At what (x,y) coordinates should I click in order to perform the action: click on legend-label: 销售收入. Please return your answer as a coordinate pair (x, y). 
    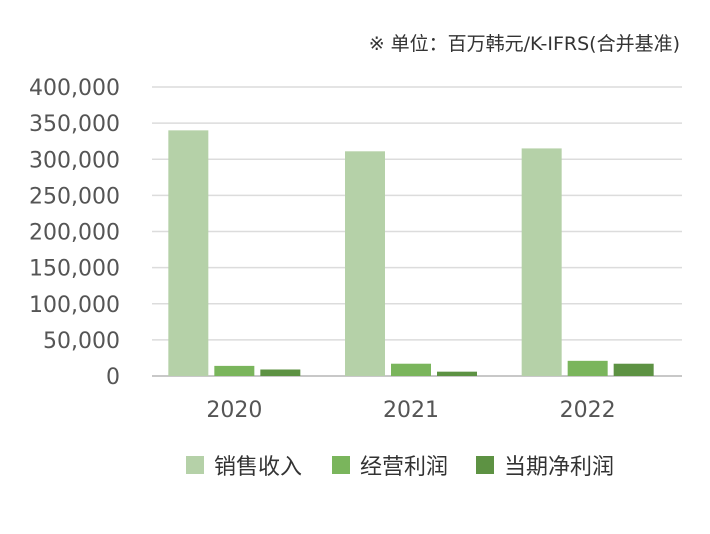
    Looking at the image, I should click on (258, 467).